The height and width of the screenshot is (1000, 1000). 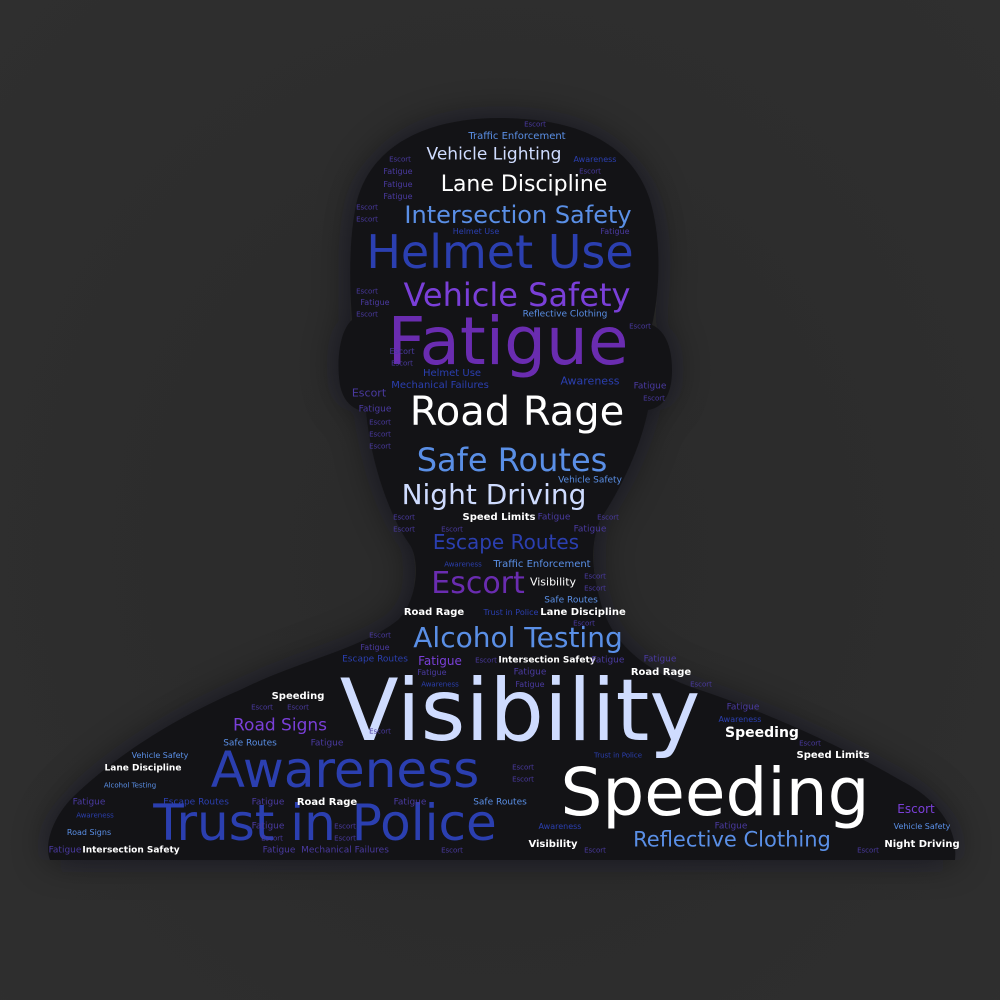 What do you see at coordinates (375, 409) in the screenshot?
I see `word-fatigue-small-2: Fatigue` at bounding box center [375, 409].